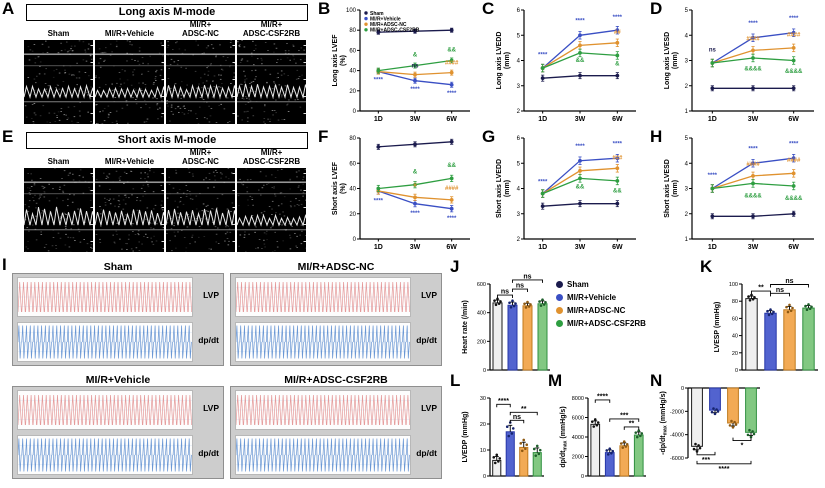 The height and width of the screenshot is (488, 825). Describe the element at coordinates (271, 29) in the screenshot. I see `column-label-adsc-csf2rb: MI/R+ ADSC-CSF2RB` at that location.